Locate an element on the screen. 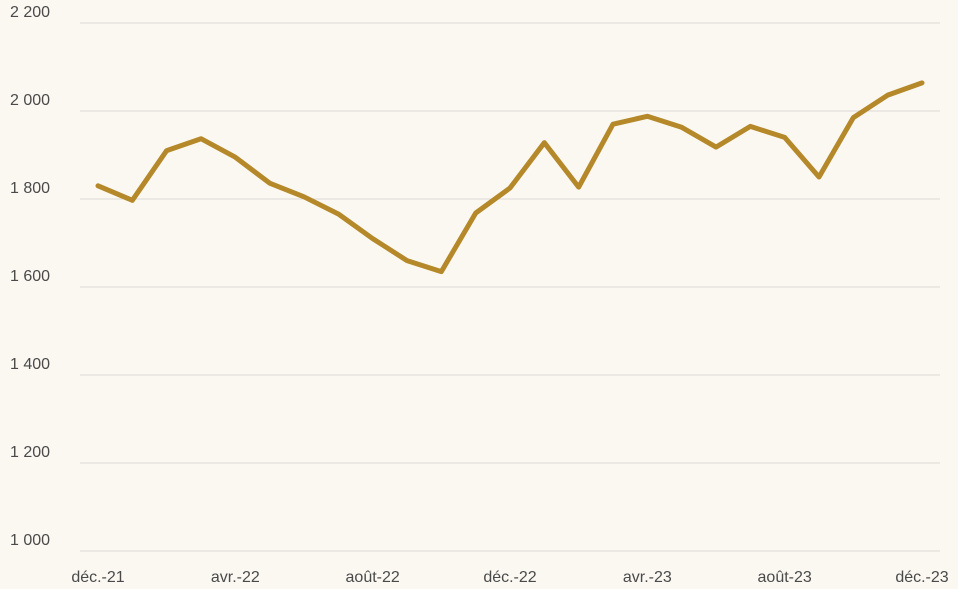 The width and height of the screenshot is (958, 589). y-tick-label: 1 400 is located at coordinates (30, 364).